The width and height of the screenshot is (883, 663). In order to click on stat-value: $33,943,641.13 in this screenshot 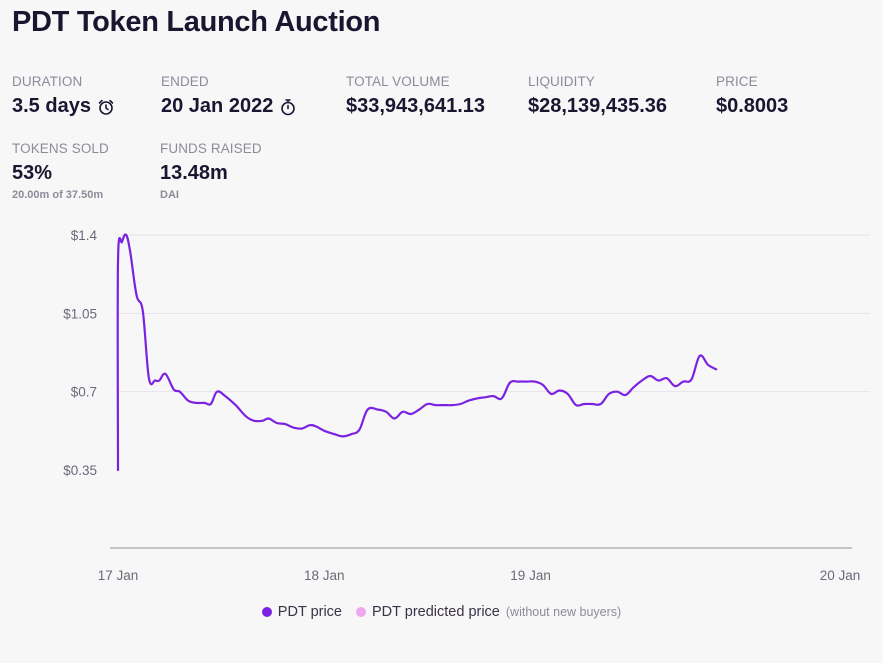, I will do `click(416, 106)`.